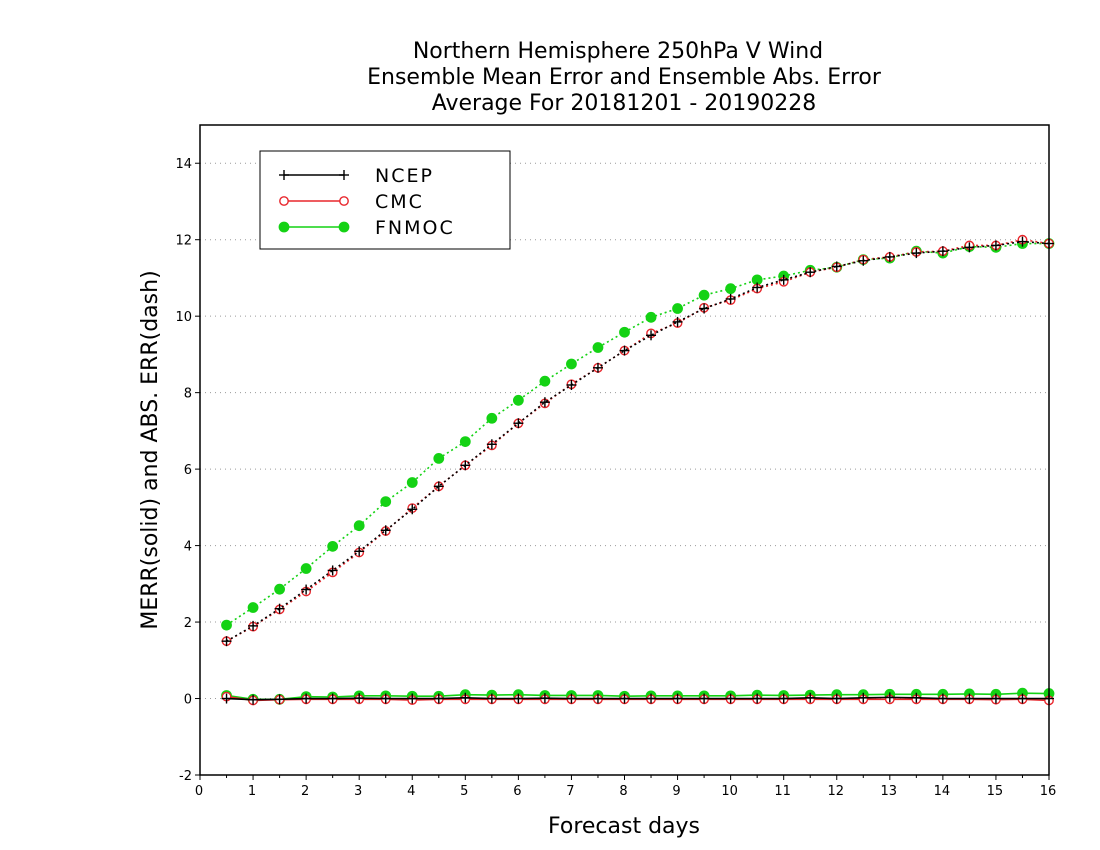 The image size is (1100, 850). What do you see at coordinates (835, 791) in the screenshot?
I see `x-tick-label: 12` at bounding box center [835, 791].